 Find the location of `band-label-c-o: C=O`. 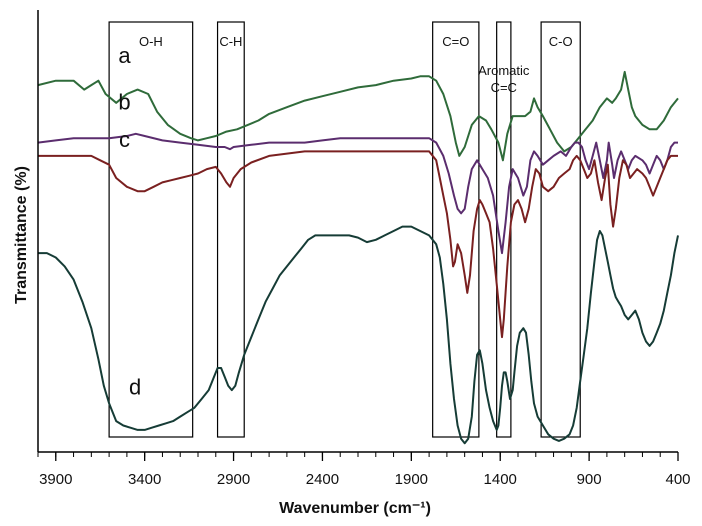

band-label-c-o: C=O is located at coordinates (455, 41).